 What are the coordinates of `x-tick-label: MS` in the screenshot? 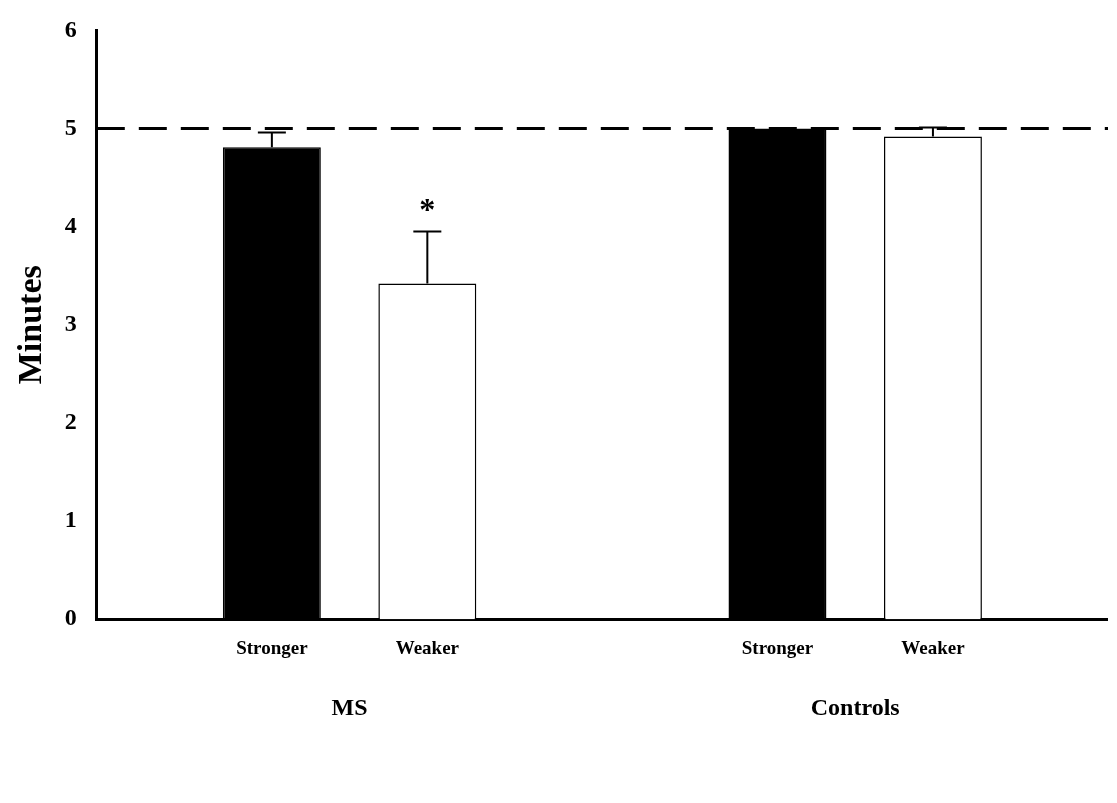 It's located at (349, 706).